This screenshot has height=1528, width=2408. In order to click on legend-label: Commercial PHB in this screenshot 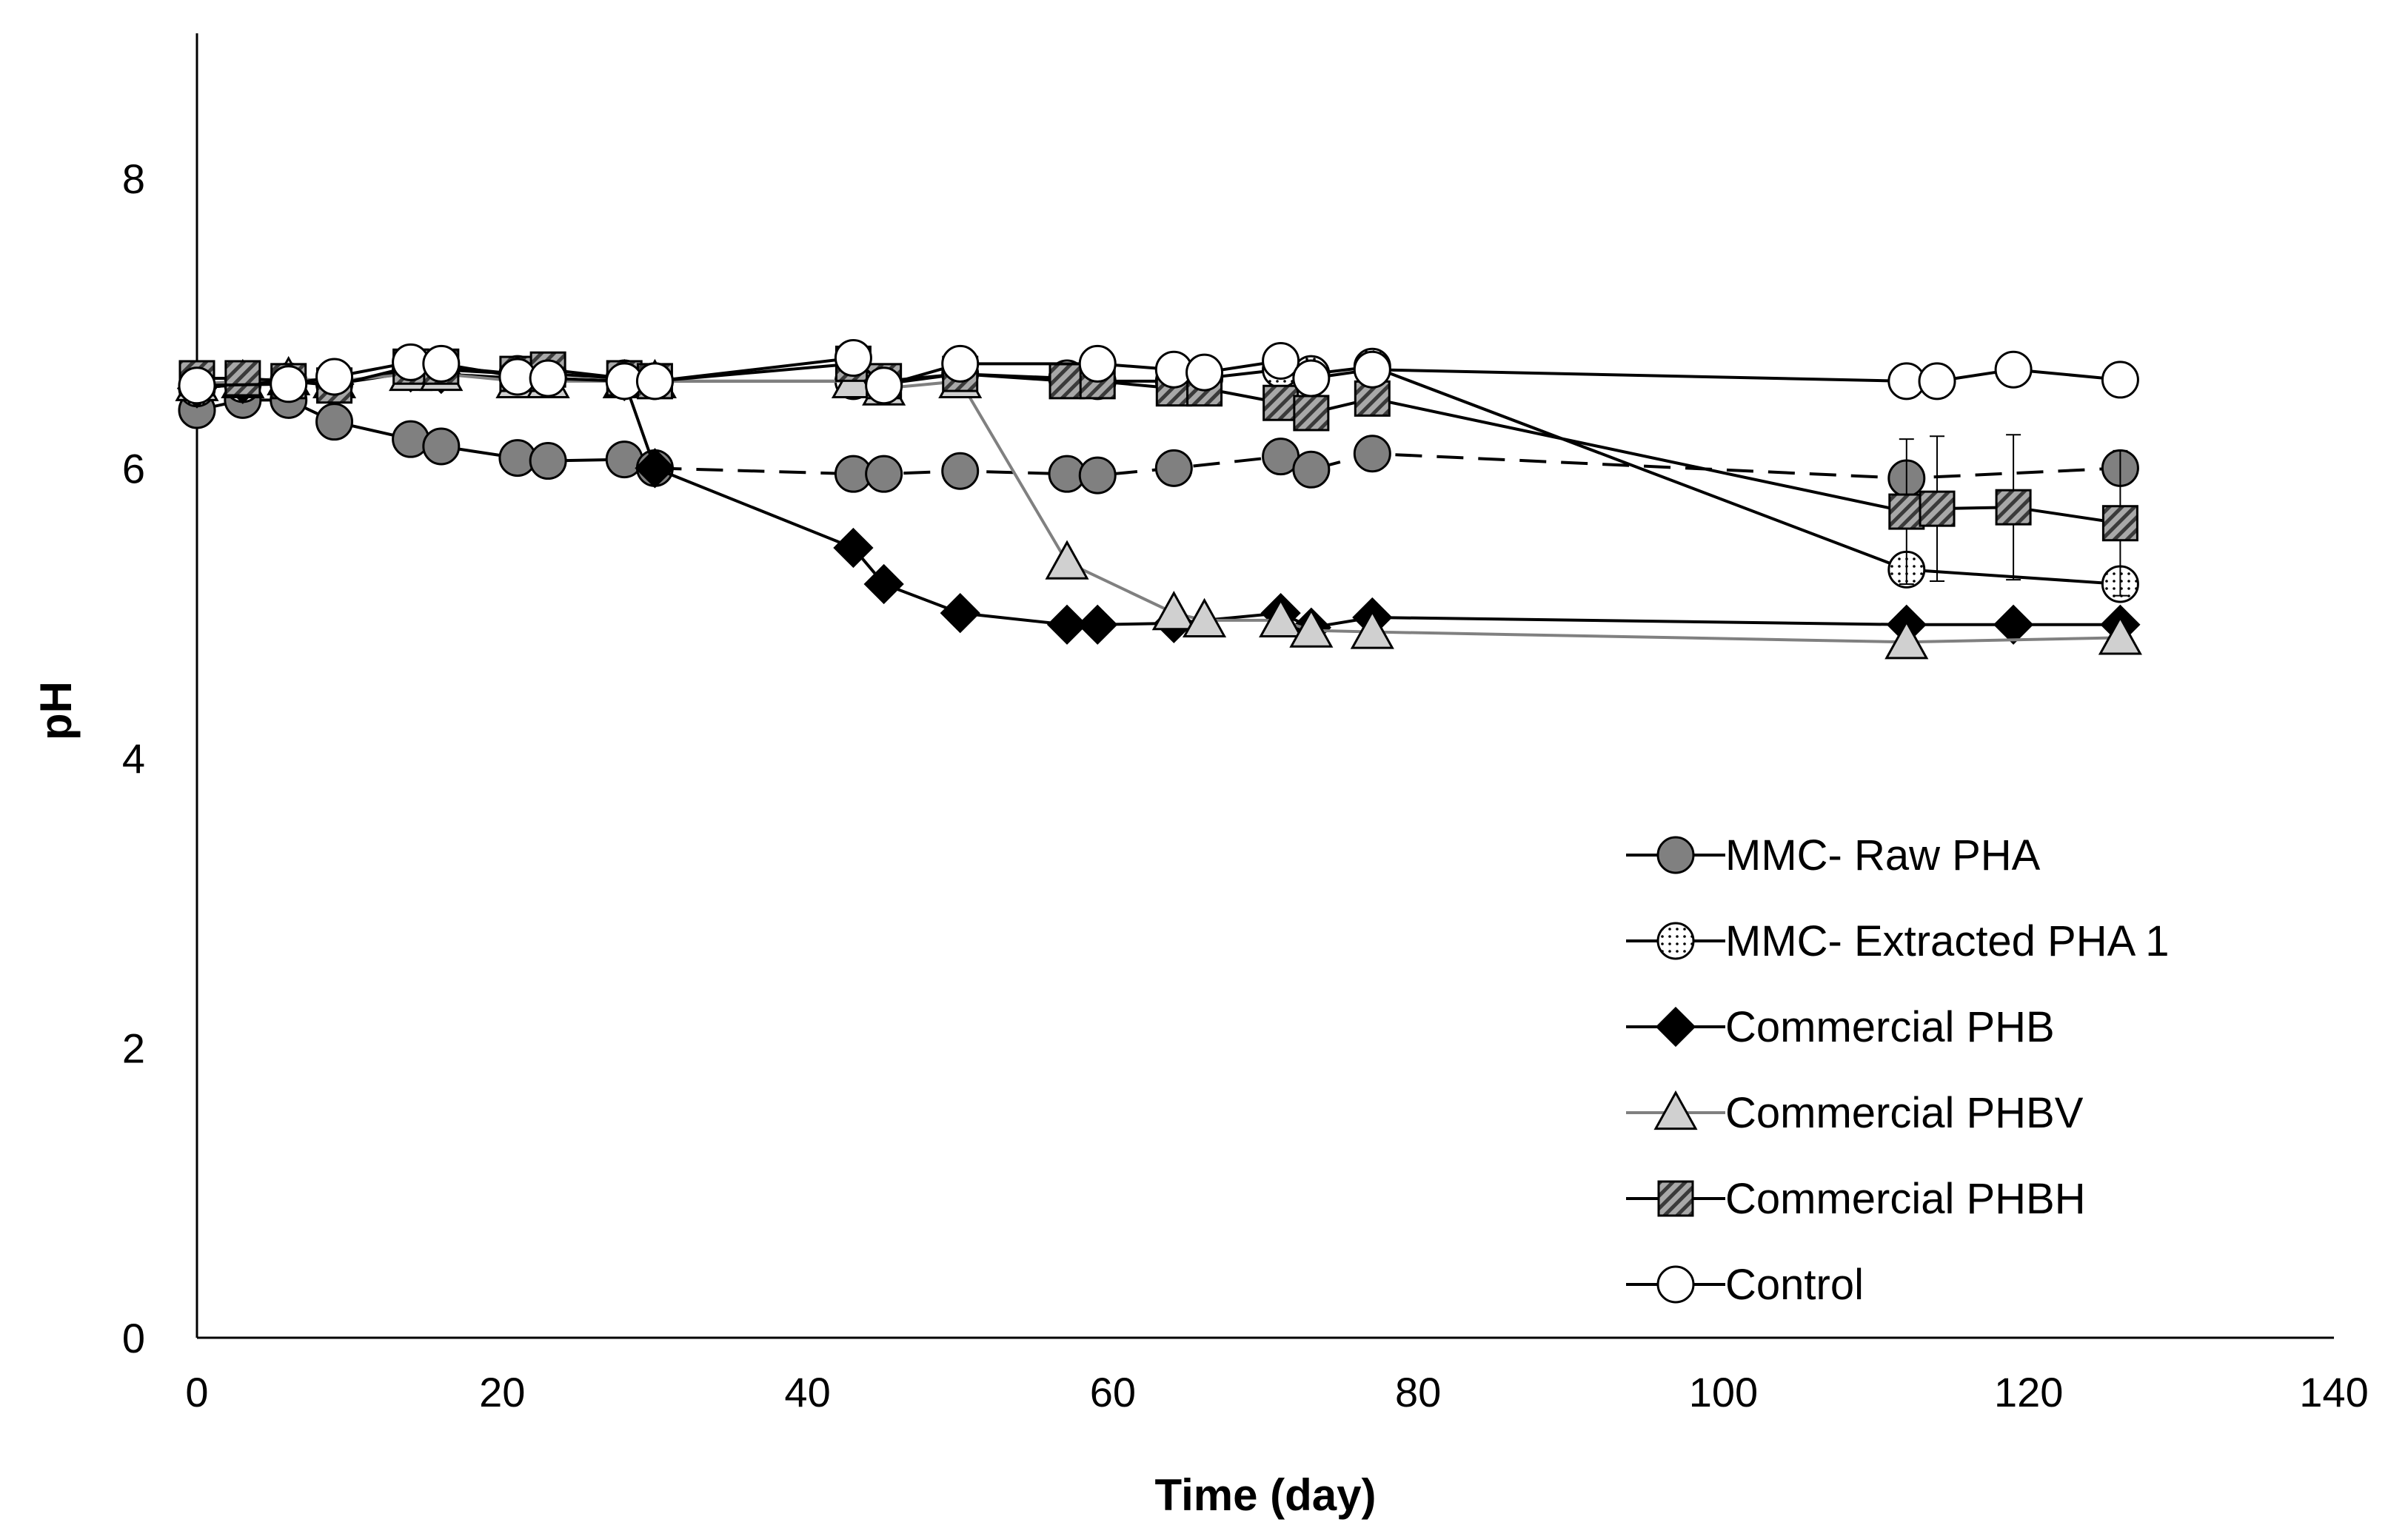, I will do `click(1890, 1027)`.